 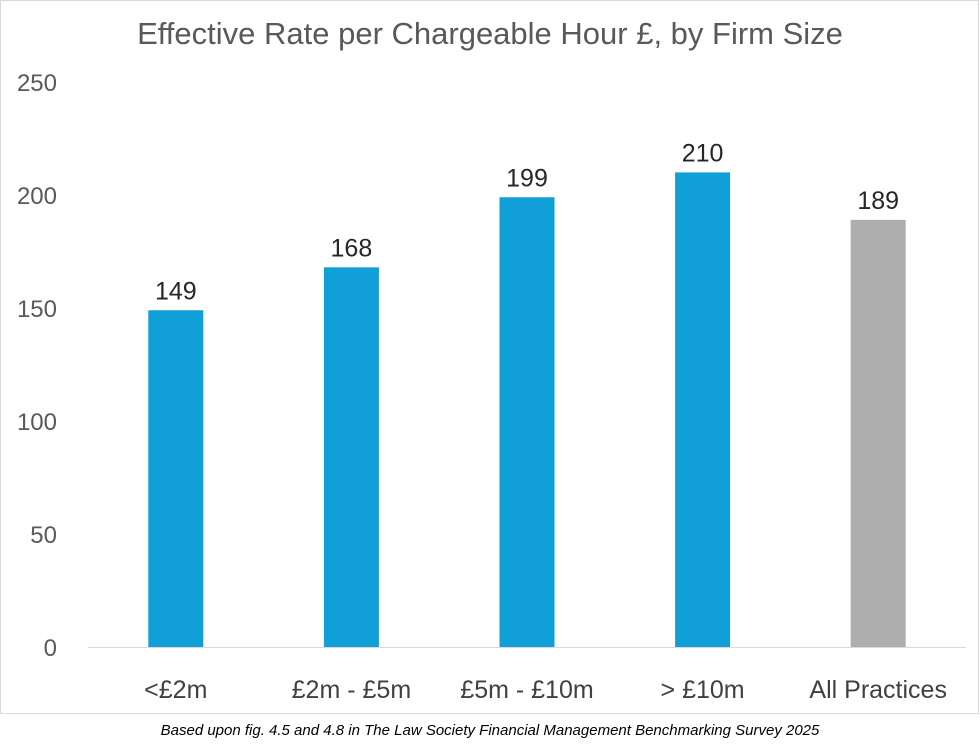 What do you see at coordinates (527, 178) in the screenshot?
I see `data-label: 199` at bounding box center [527, 178].